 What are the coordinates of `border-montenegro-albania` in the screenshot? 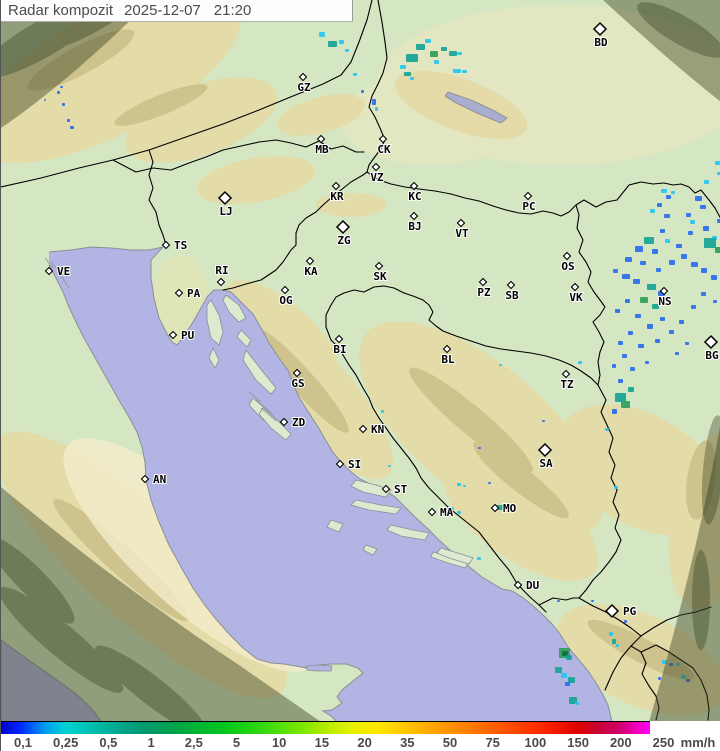 It's located at (632, 678).